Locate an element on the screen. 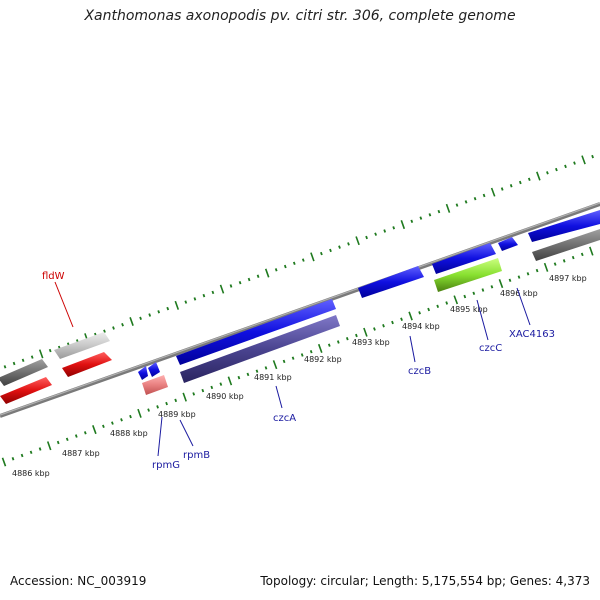  czcA-leader is located at coordinates (279, 397).